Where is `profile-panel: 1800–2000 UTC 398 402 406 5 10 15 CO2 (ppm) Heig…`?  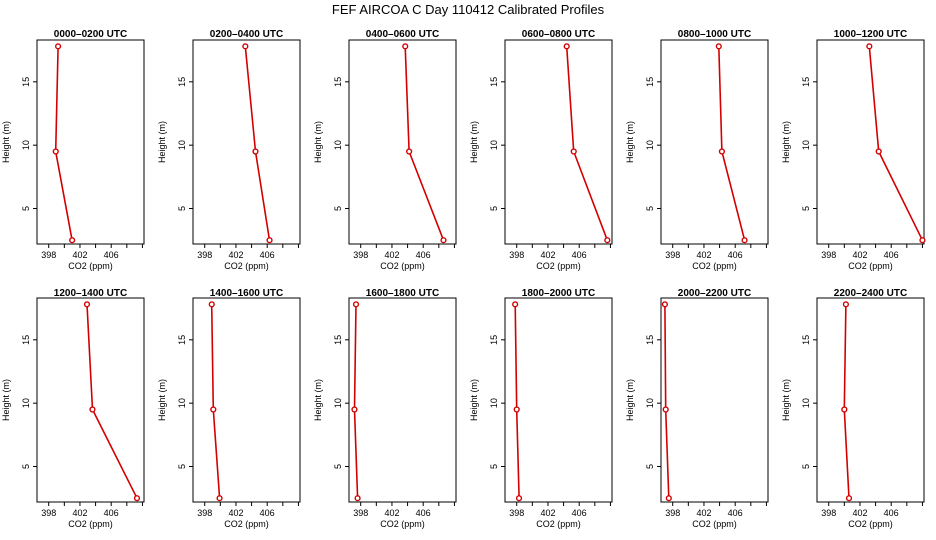
profile-panel: 1800–2000 UTC 398 402 406 5 10 15 CO2 (ppm) Heig… is located at coordinates (541, 408).